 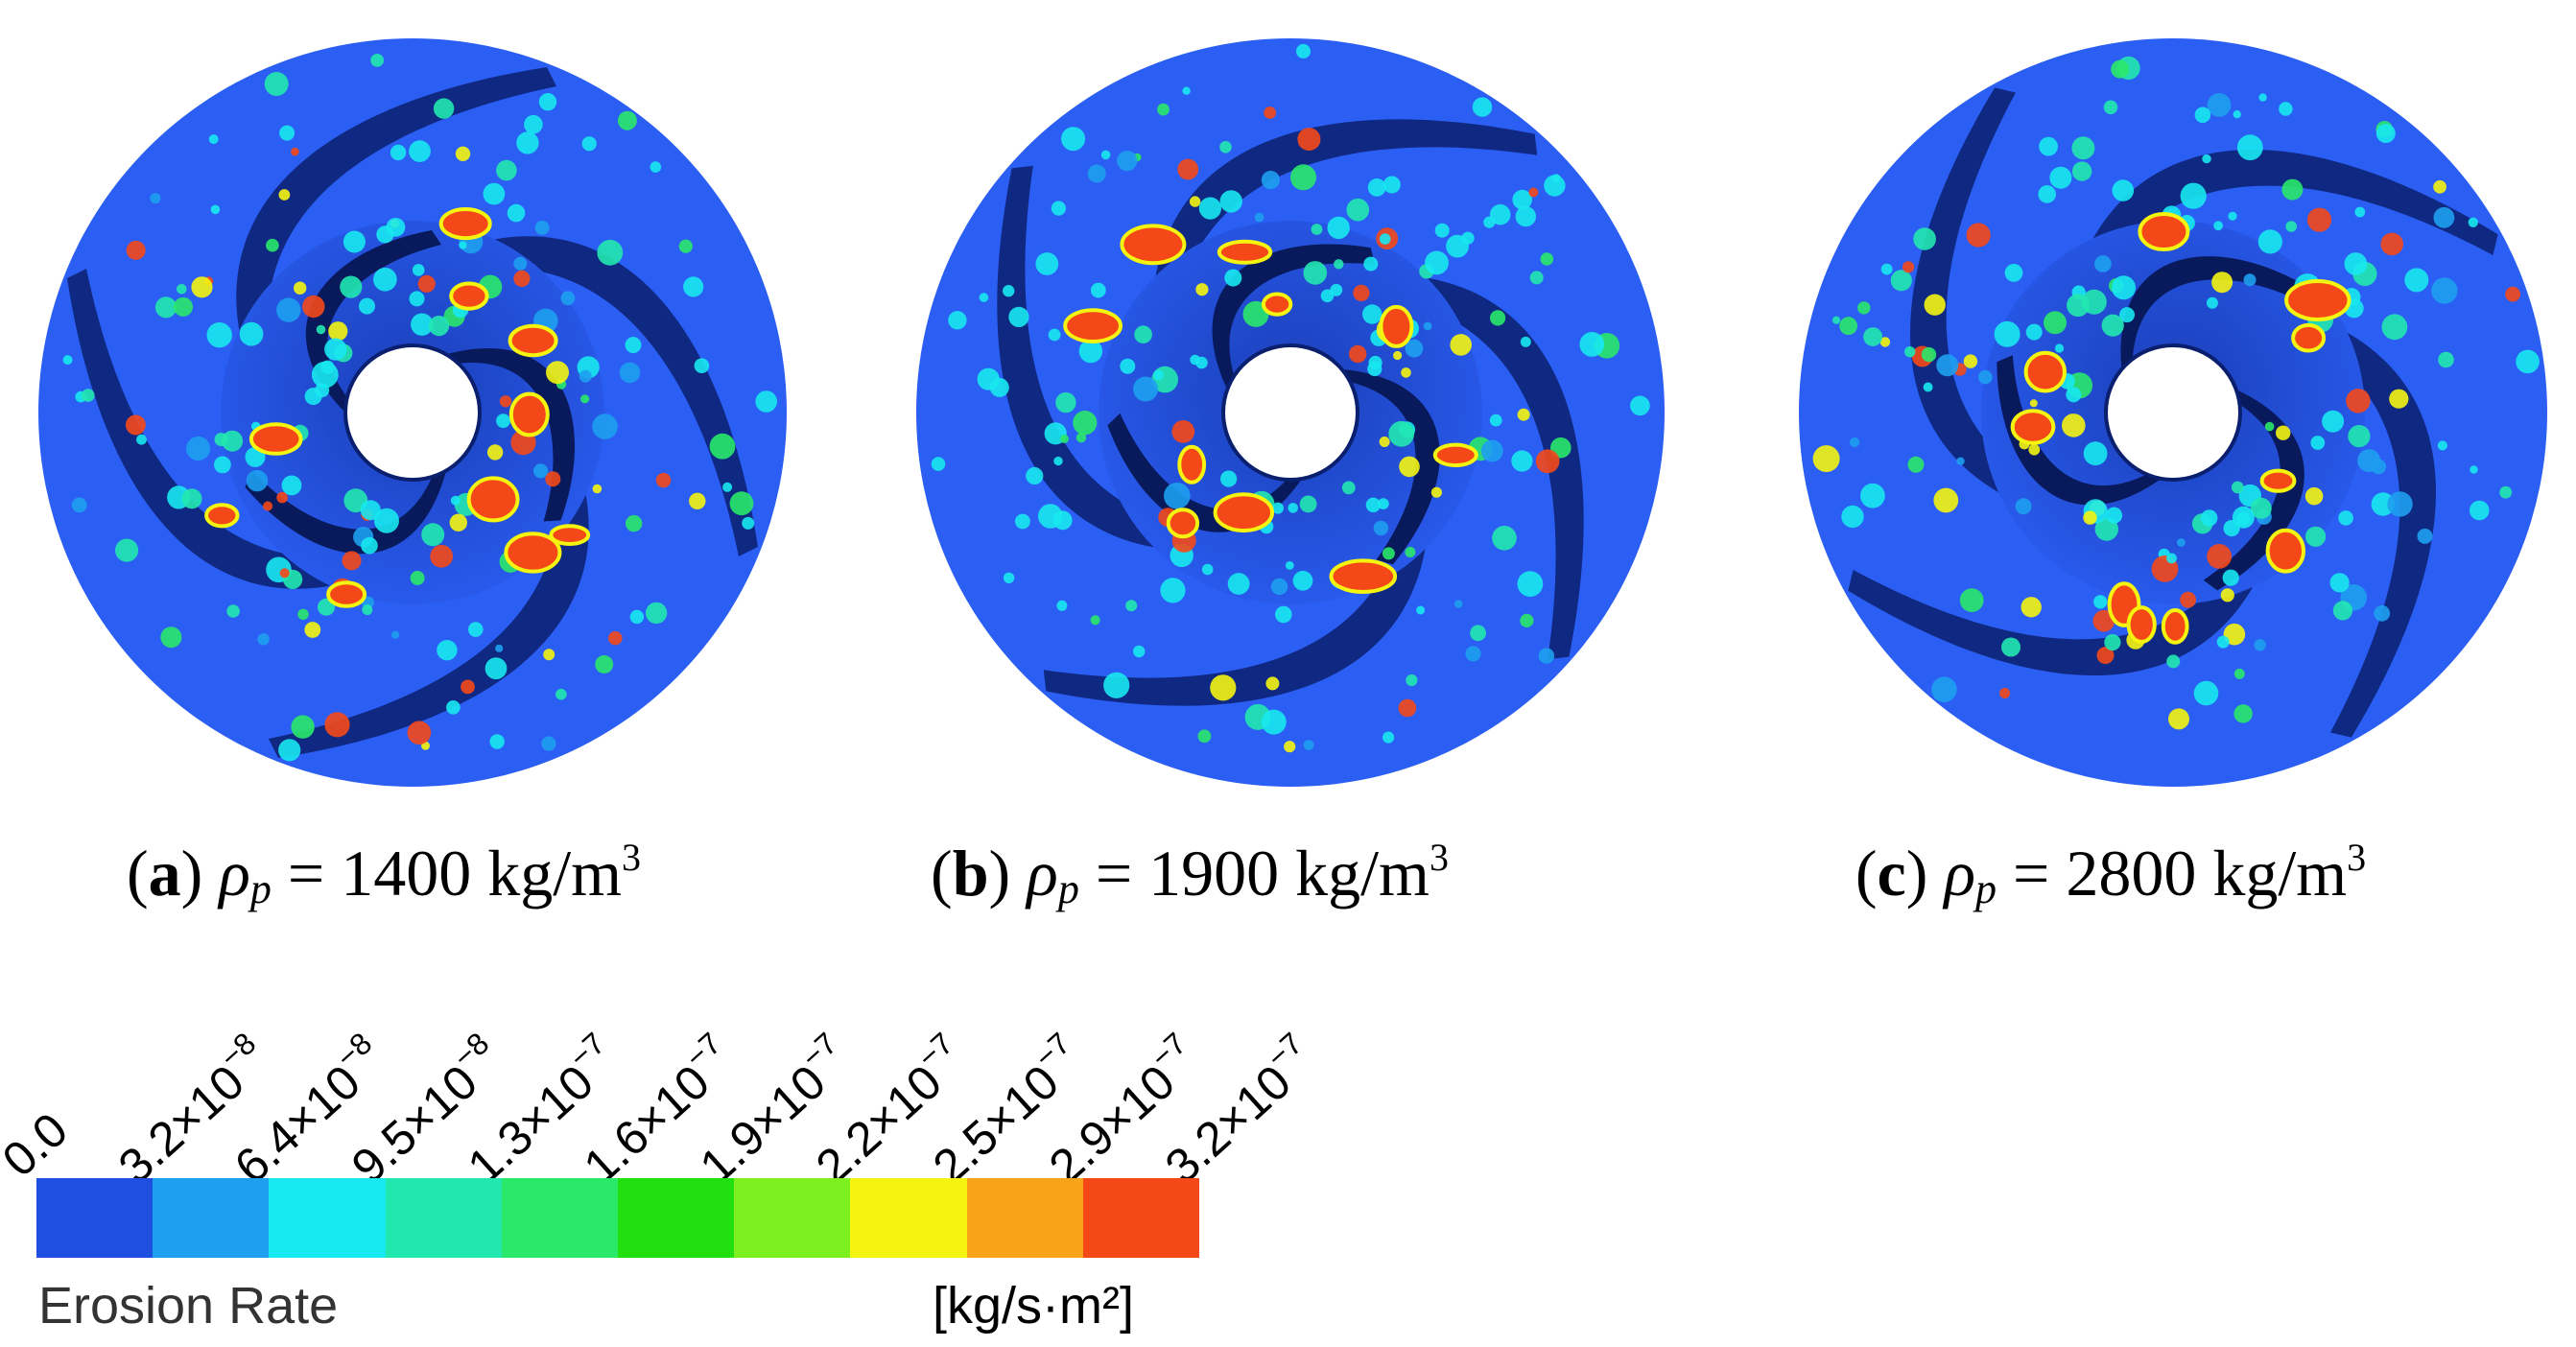 What do you see at coordinates (2111, 874) in the screenshot?
I see `caption-c: (c) ρp = 2800 kg/m3` at bounding box center [2111, 874].